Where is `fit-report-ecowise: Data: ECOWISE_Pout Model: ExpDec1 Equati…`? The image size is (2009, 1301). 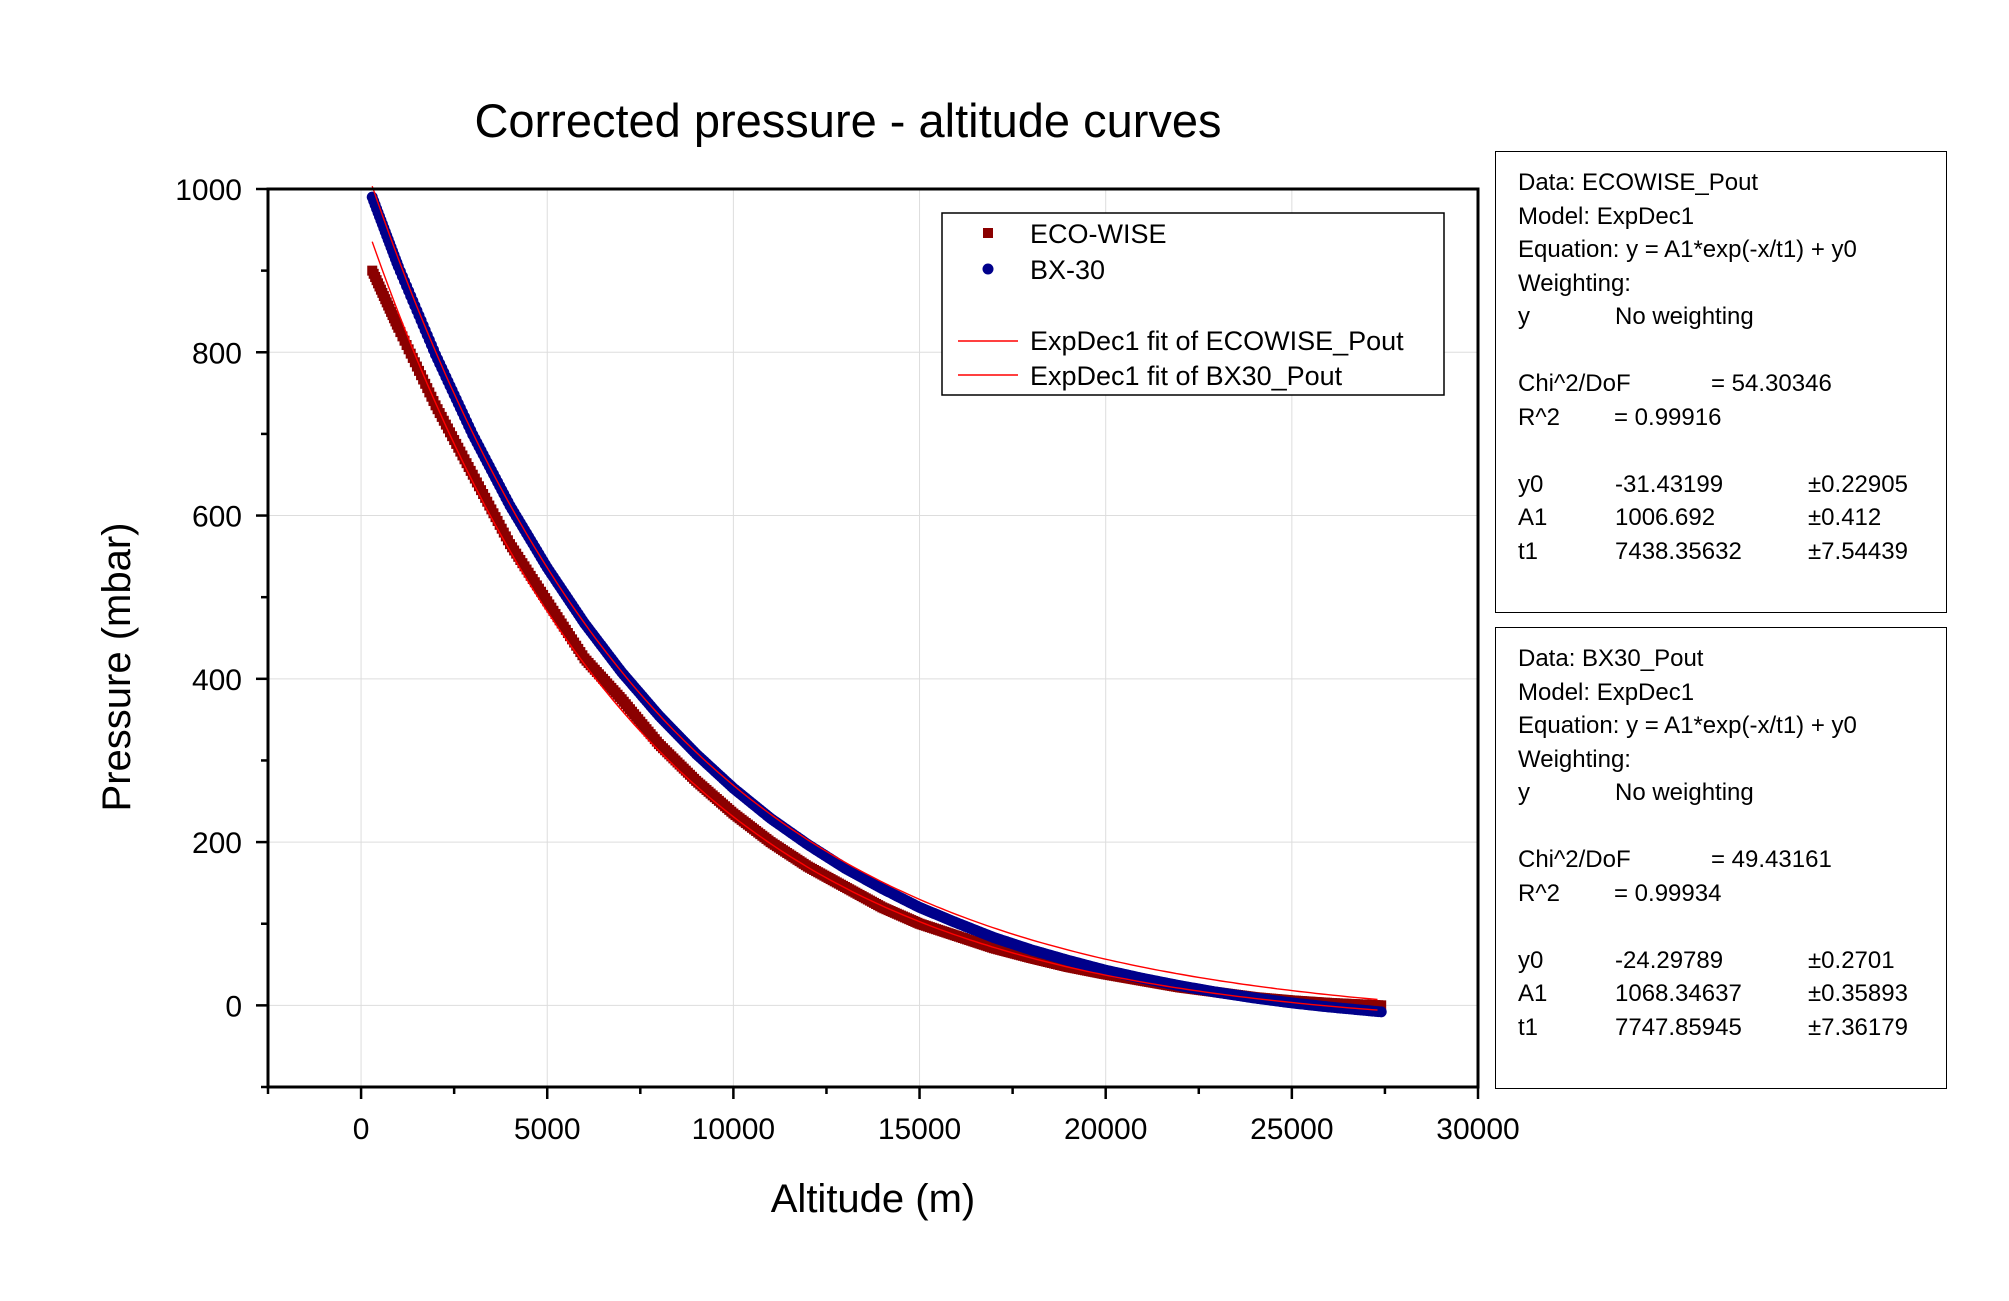 fit-report-ecowise: Data: ECOWISE_Pout Model: ExpDec1 Equati… is located at coordinates (1721, 382).